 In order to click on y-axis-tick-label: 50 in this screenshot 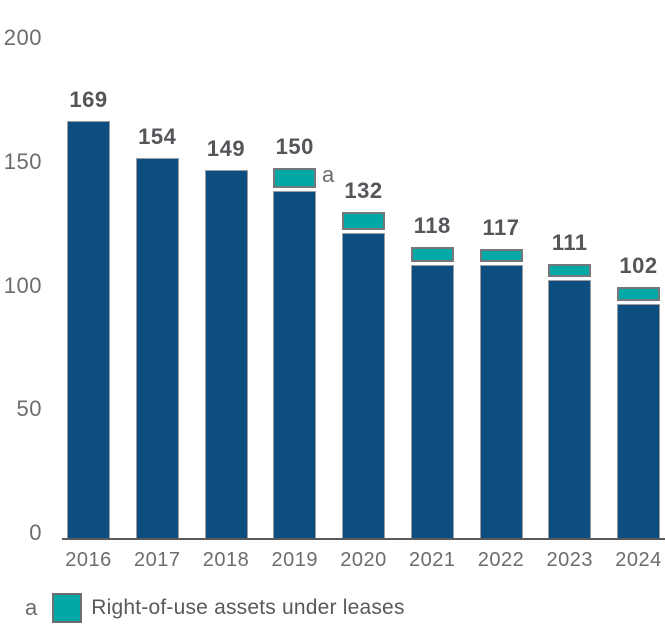, I will do `click(29, 409)`.